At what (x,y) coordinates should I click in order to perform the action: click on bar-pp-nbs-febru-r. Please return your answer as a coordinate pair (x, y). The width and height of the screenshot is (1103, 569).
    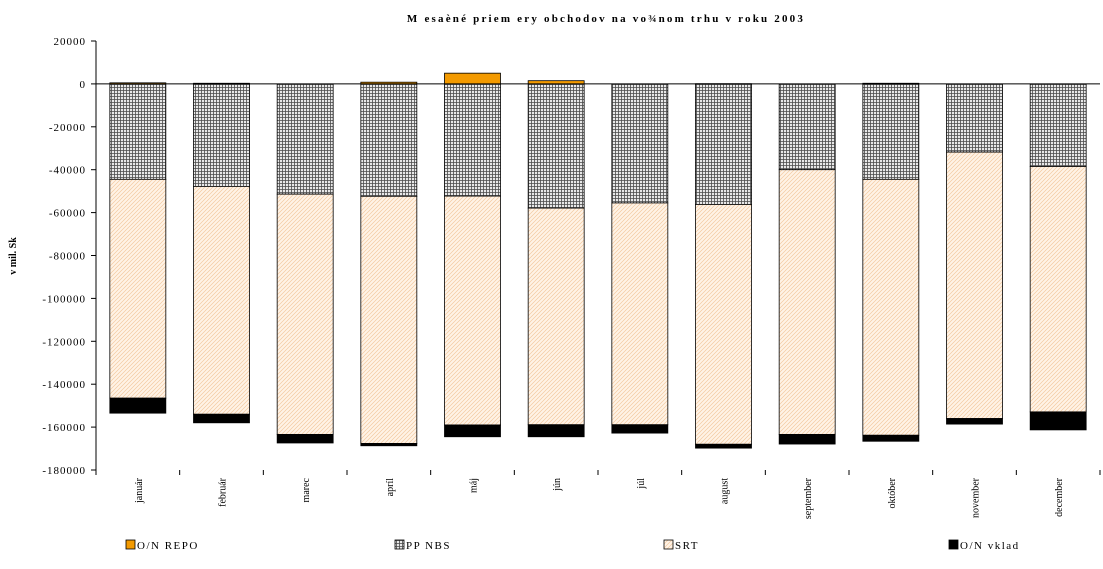
    Looking at the image, I should click on (221, 135).